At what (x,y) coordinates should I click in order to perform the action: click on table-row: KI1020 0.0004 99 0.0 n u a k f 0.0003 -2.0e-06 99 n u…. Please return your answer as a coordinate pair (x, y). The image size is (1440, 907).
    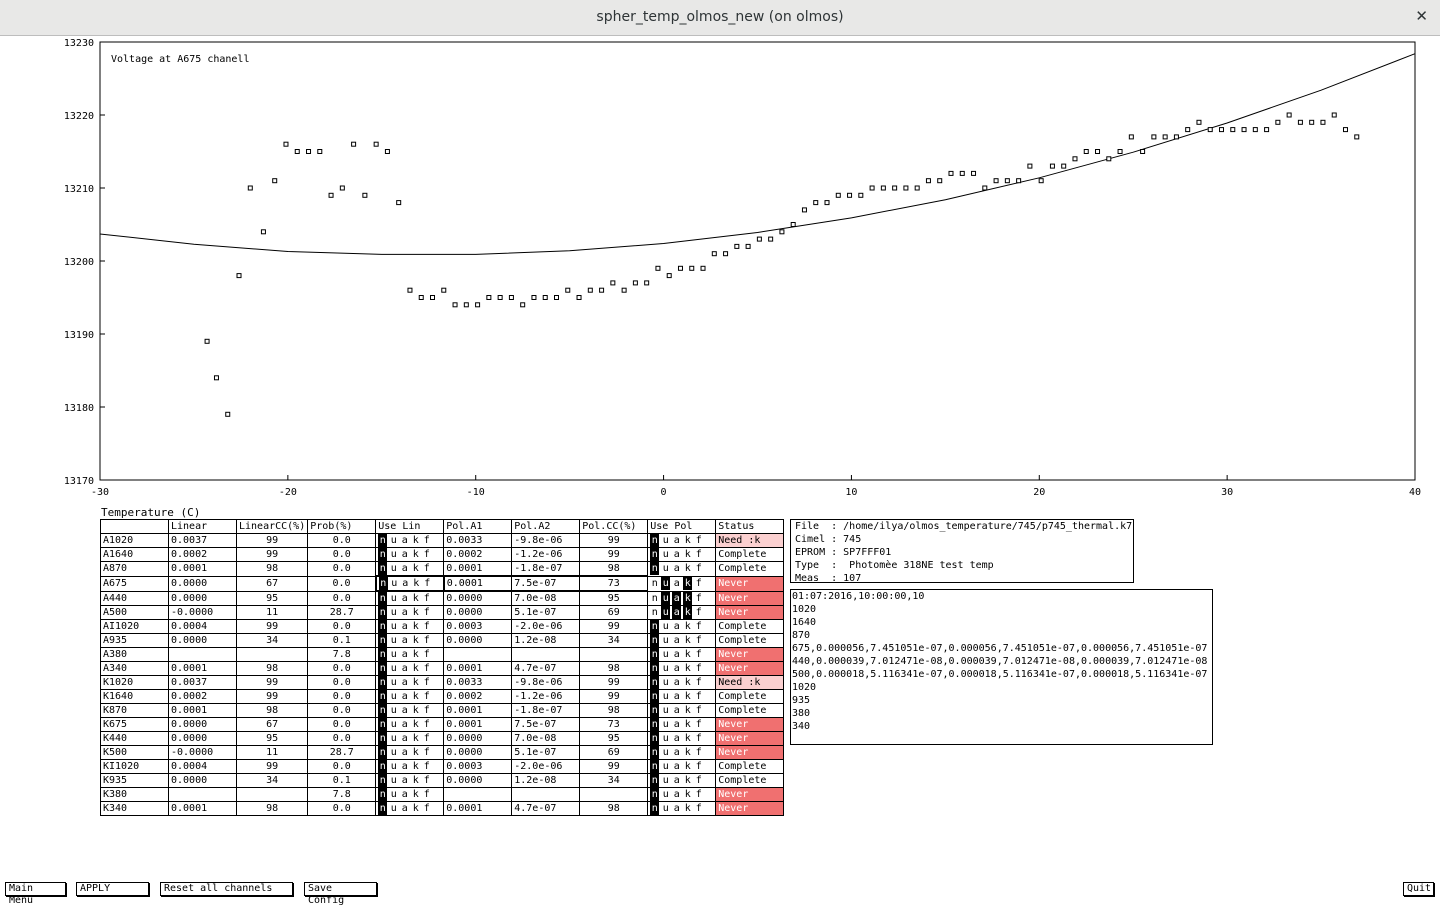
    Looking at the image, I should click on (442, 766).